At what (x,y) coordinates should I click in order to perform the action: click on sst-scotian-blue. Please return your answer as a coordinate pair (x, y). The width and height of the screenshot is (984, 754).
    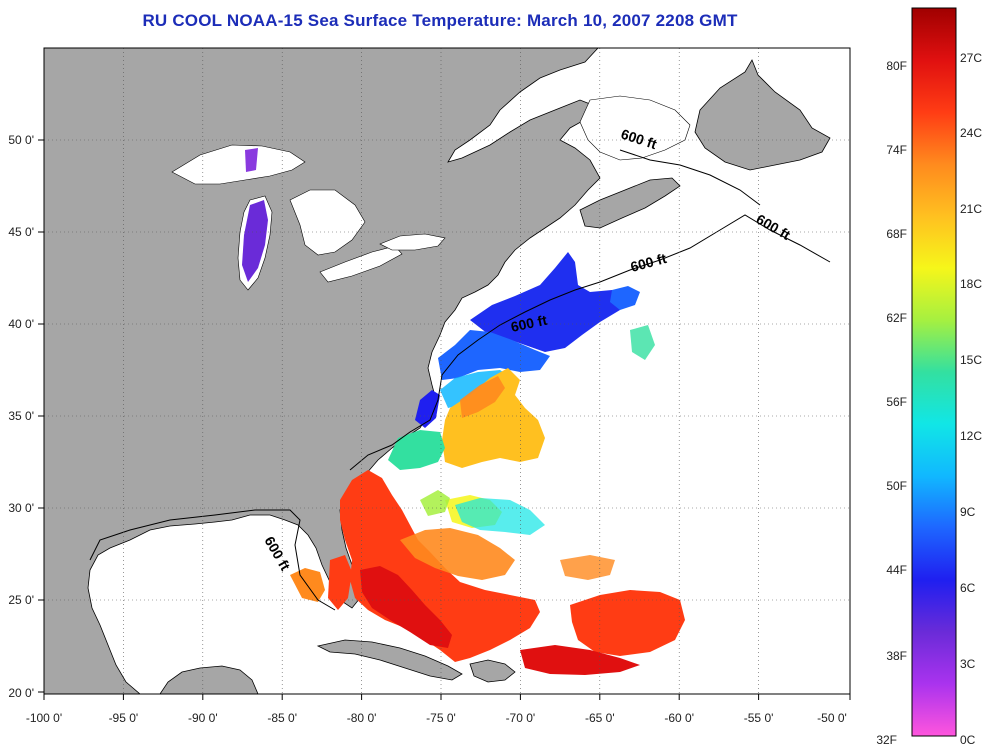
    Looking at the image, I should click on (625, 298).